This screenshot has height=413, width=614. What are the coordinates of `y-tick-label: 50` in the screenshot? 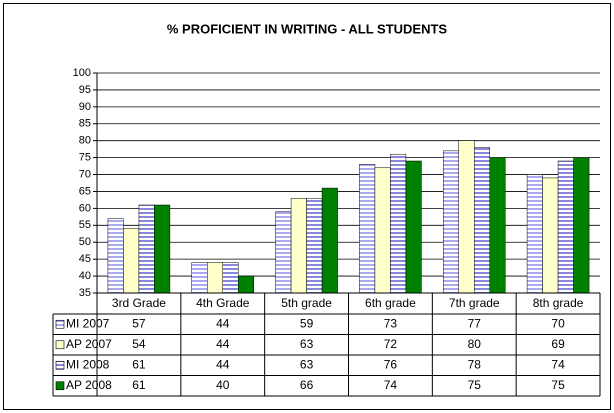 It's located at (85, 242).